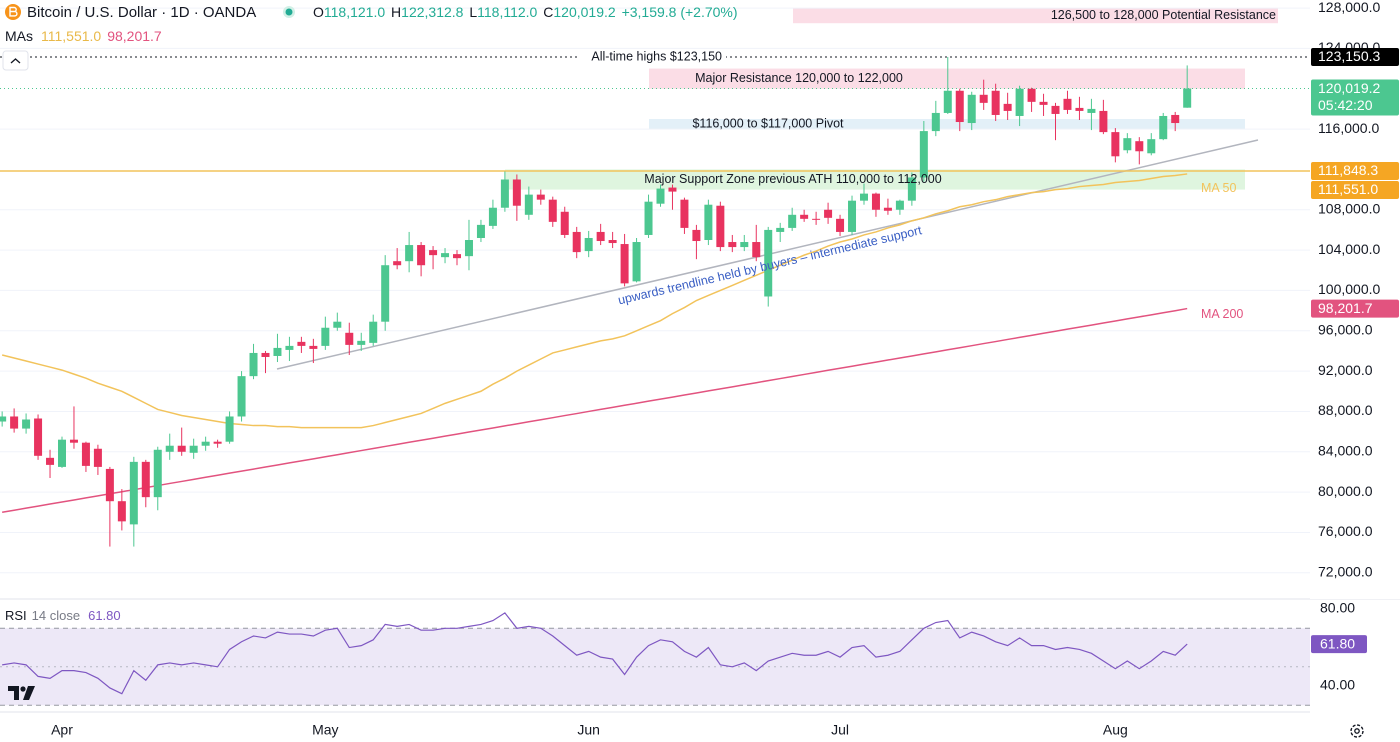 The width and height of the screenshot is (1400, 742). What do you see at coordinates (1345, 450) in the screenshot?
I see `y-tick-label: 84,000.0` at bounding box center [1345, 450].